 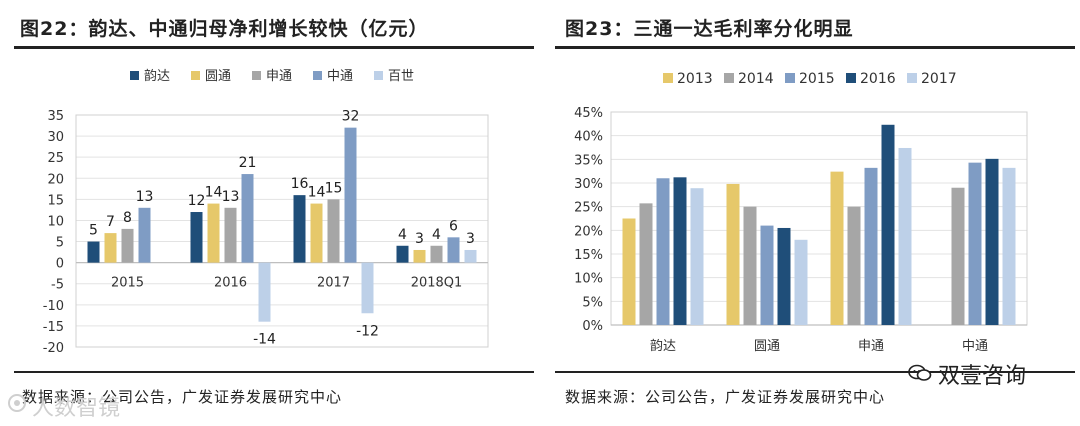 What do you see at coordinates (588, 113) in the screenshot?
I see `right-y-tick-label: 45%` at bounding box center [588, 113].